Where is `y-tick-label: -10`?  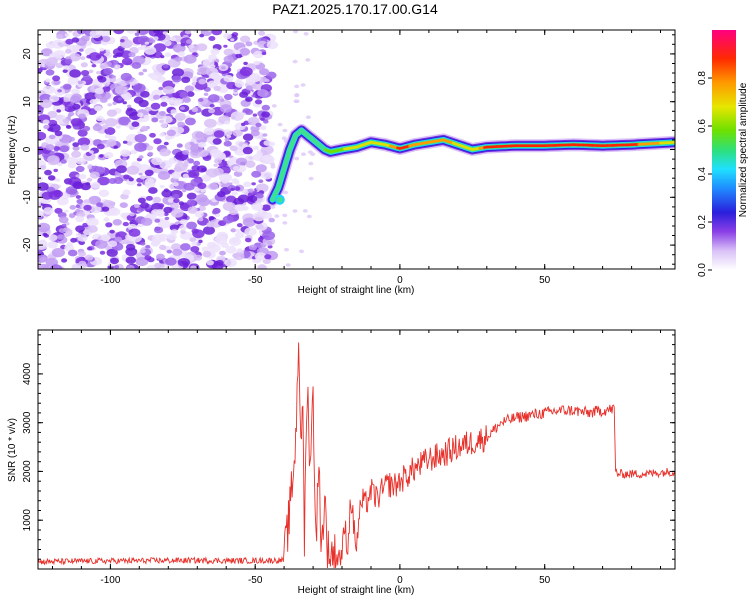 y-tick-label: -10 is located at coordinates (27, 197).